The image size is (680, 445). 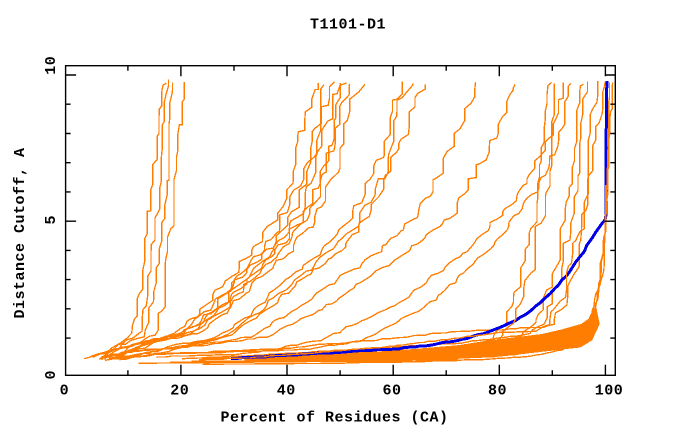 What do you see at coordinates (51, 220) in the screenshot?
I see `svg-text: 5` at bounding box center [51, 220].